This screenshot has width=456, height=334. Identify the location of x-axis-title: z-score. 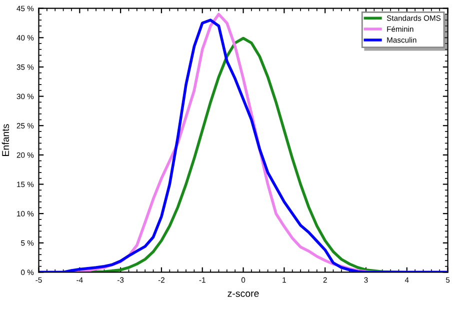
(243, 294).